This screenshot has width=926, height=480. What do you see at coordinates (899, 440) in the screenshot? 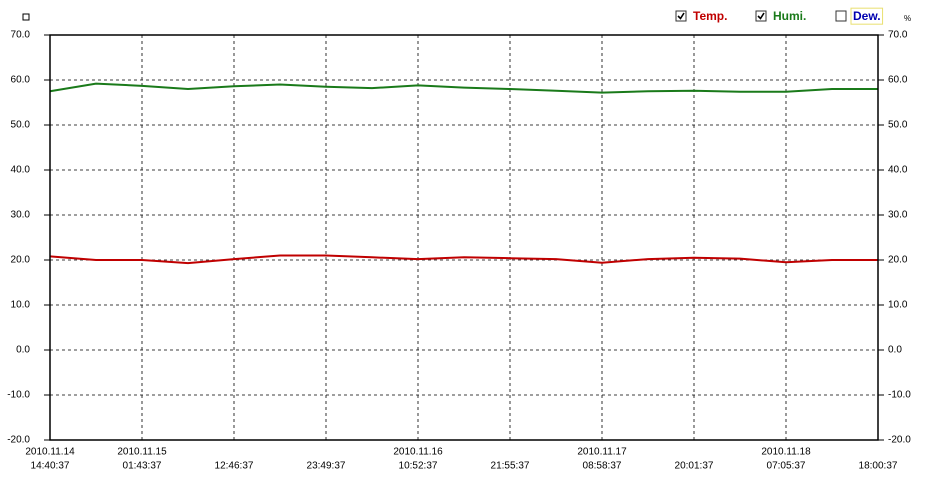
I see `y2-tick-label: -20.0` at bounding box center [899, 440].